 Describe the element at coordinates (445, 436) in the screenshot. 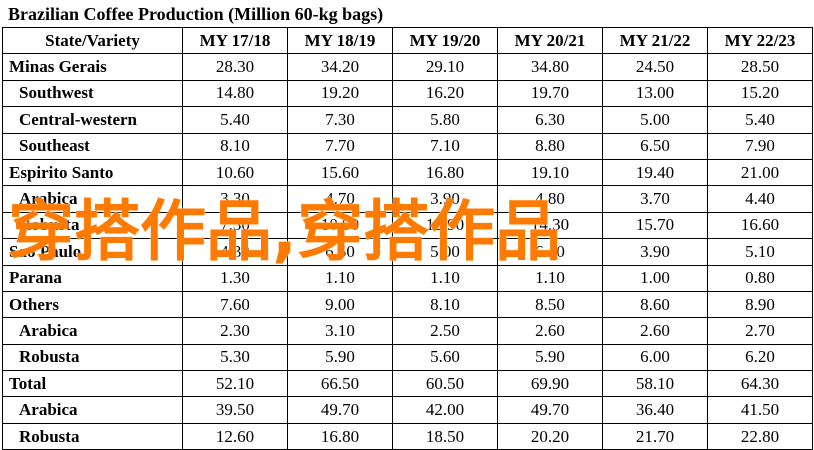

I see `value-cell: 18.50` at that location.